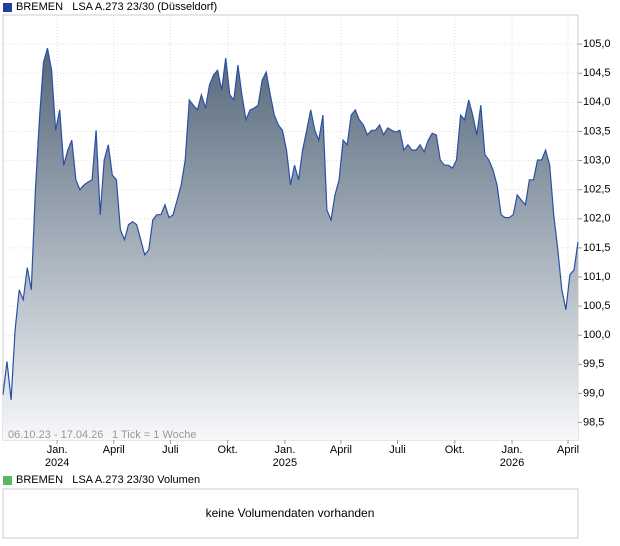 This screenshot has width=620, height=546. Describe the element at coordinates (597, 190) in the screenshot. I see `y-tick-label: 102,5` at that location.